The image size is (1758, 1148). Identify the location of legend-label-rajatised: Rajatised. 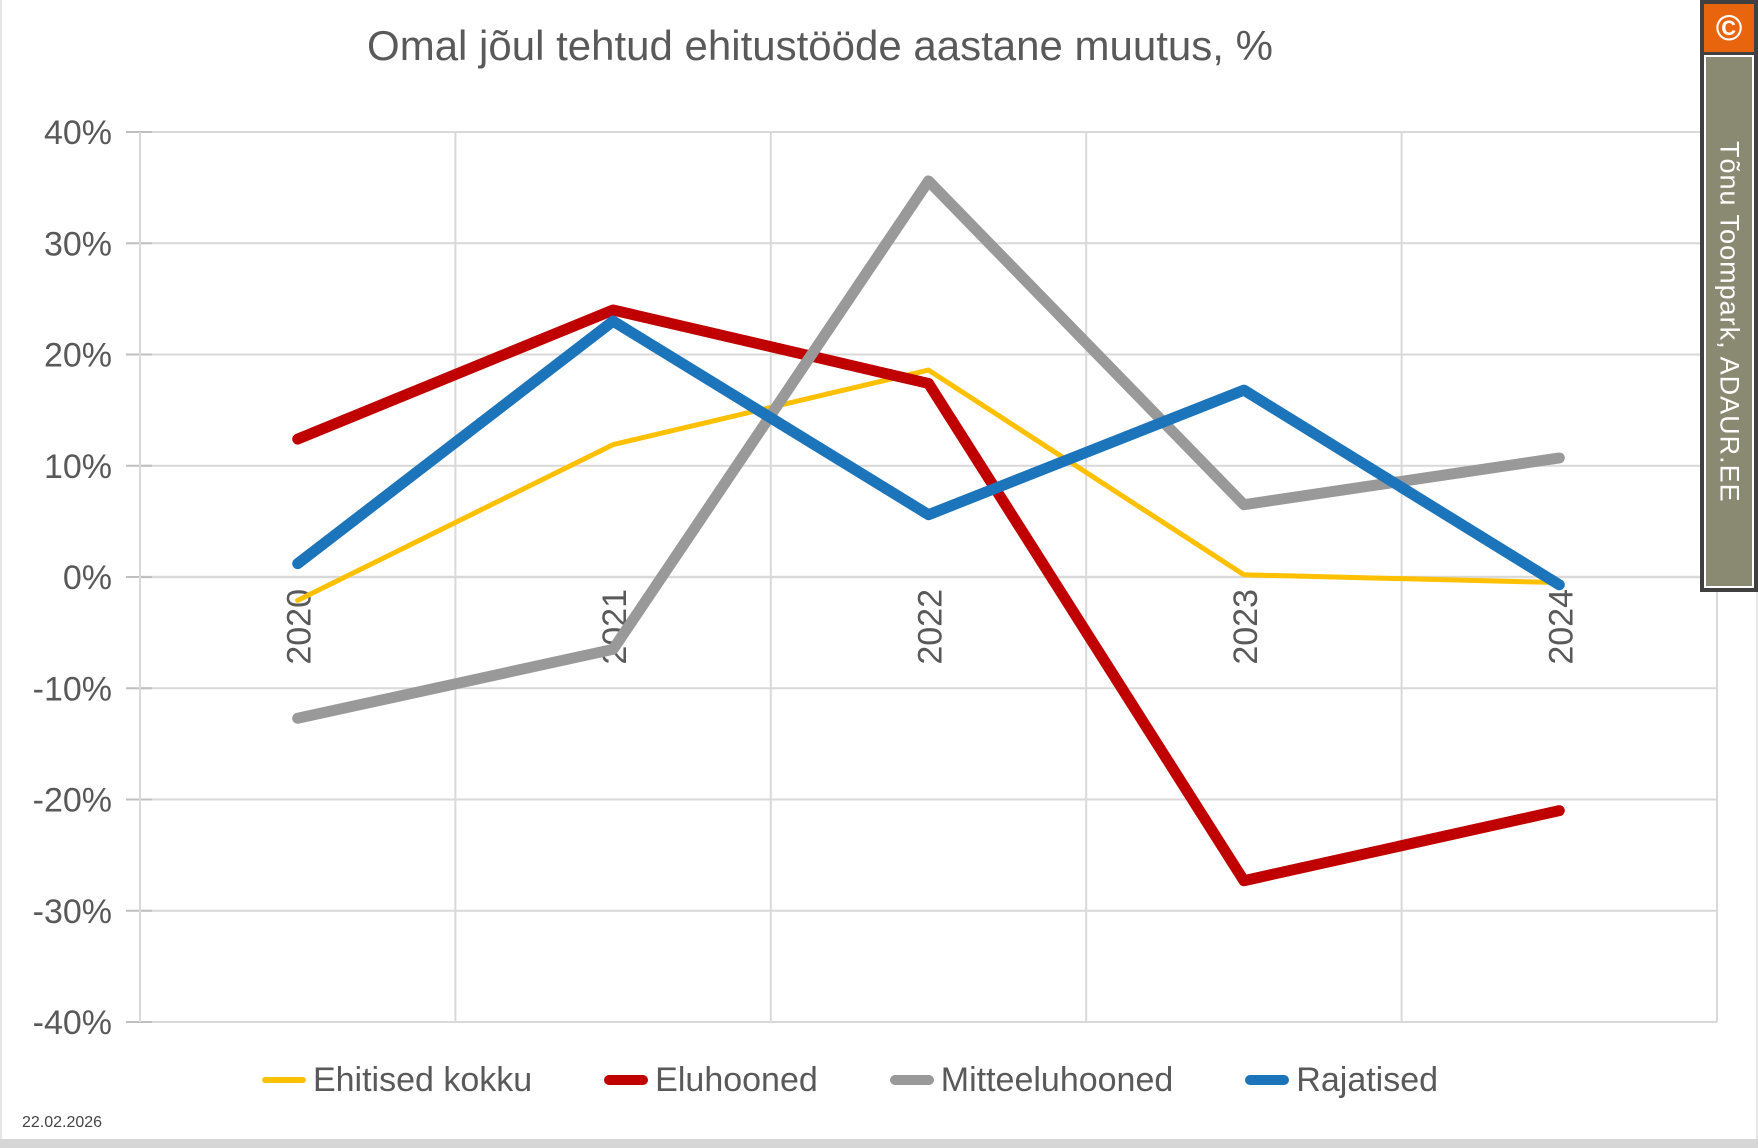
(1367, 1079).